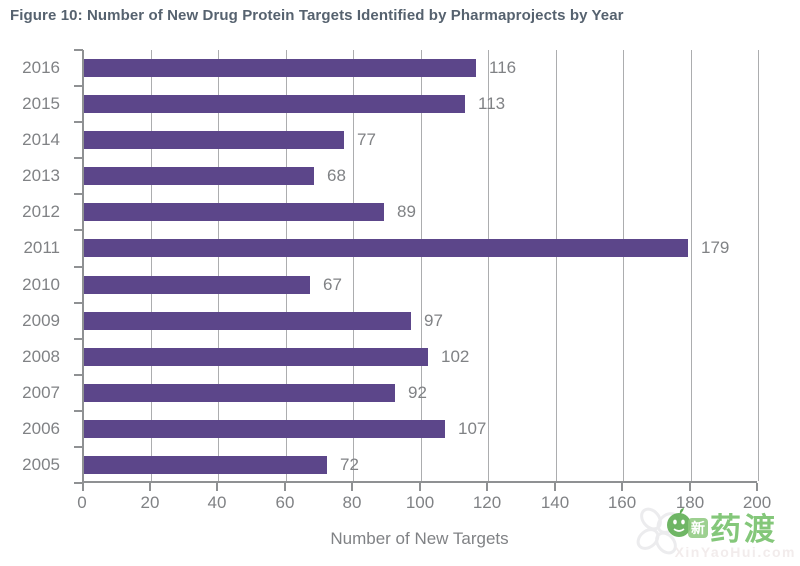 The width and height of the screenshot is (800, 566). Describe the element at coordinates (41, 428) in the screenshot. I see `y-tick-label-2006: 2006` at that location.